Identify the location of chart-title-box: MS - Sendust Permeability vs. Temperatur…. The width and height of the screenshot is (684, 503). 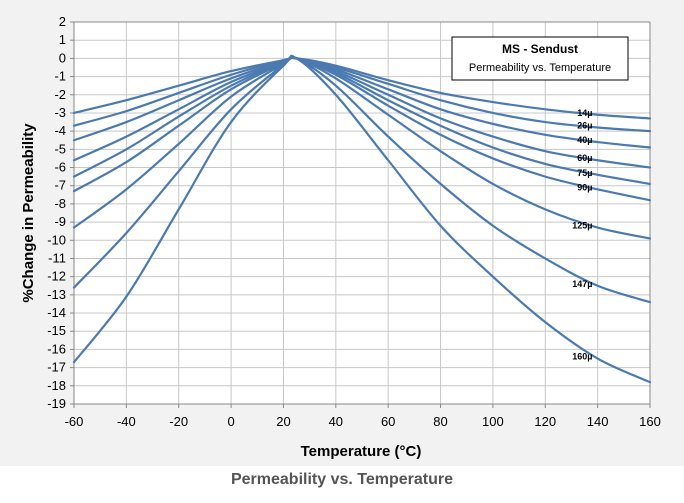
(540, 58).